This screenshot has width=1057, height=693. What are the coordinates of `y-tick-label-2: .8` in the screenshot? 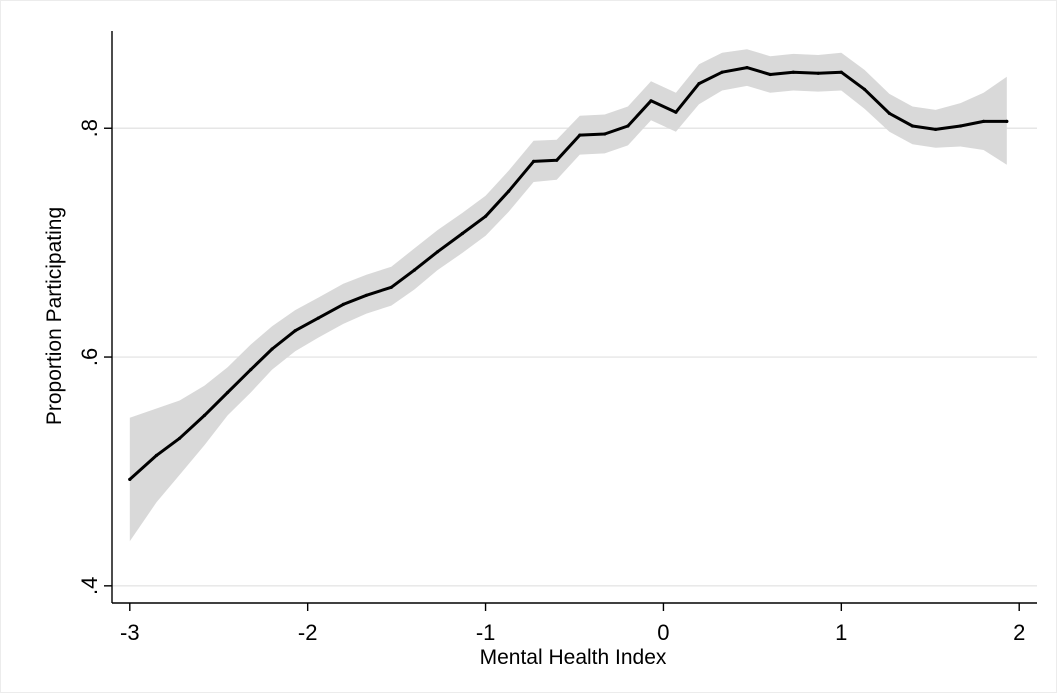 It's located at (89, 128).